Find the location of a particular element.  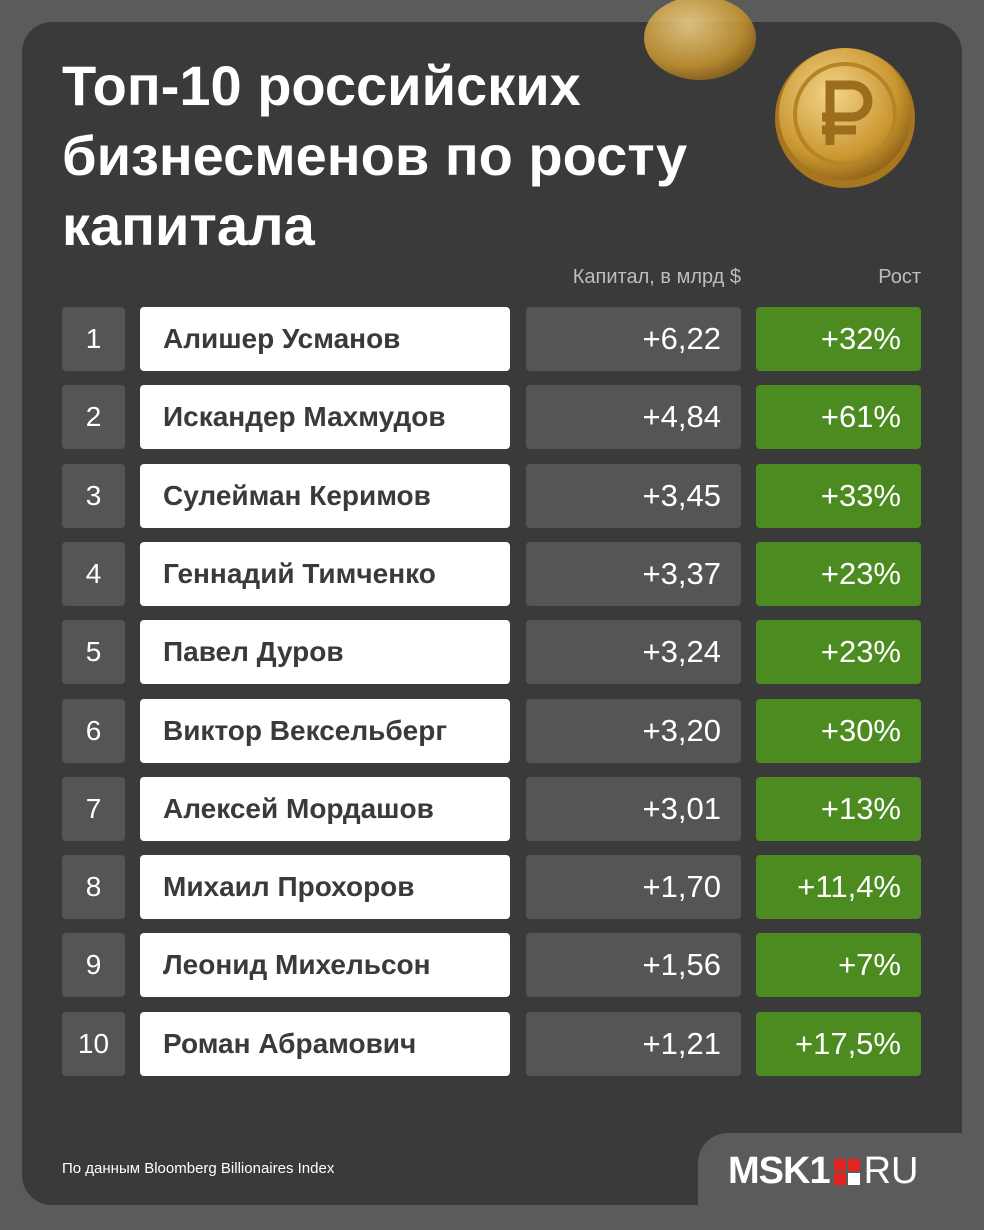

capital-cell: +1,70 is located at coordinates (633, 887).